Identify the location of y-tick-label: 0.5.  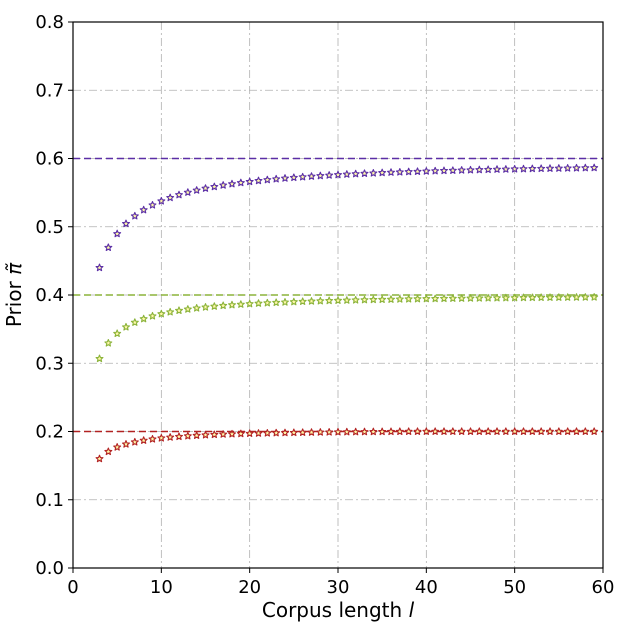
(49, 227).